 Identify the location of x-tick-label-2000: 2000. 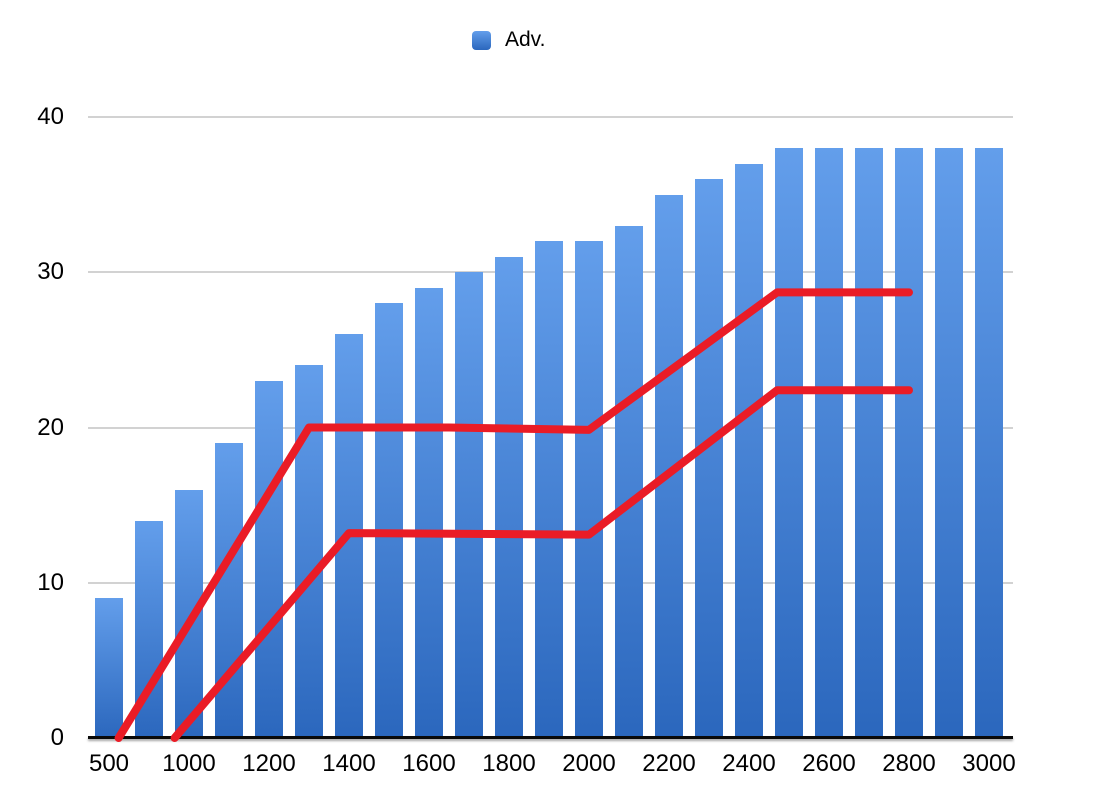
(589, 763).